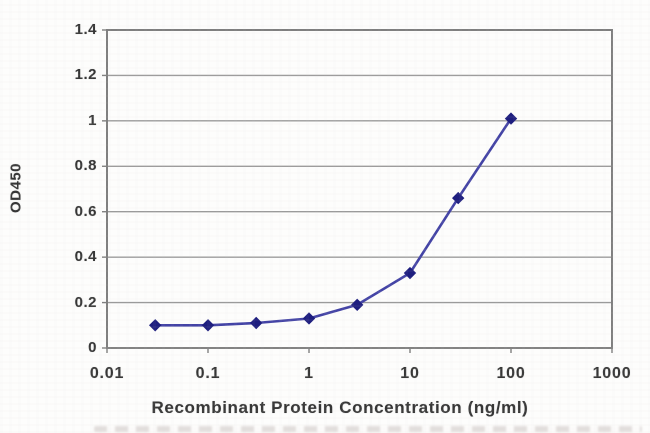 This screenshot has width=650, height=433. What do you see at coordinates (85, 211) in the screenshot?
I see `y-tick-label: 0.6` at bounding box center [85, 211].